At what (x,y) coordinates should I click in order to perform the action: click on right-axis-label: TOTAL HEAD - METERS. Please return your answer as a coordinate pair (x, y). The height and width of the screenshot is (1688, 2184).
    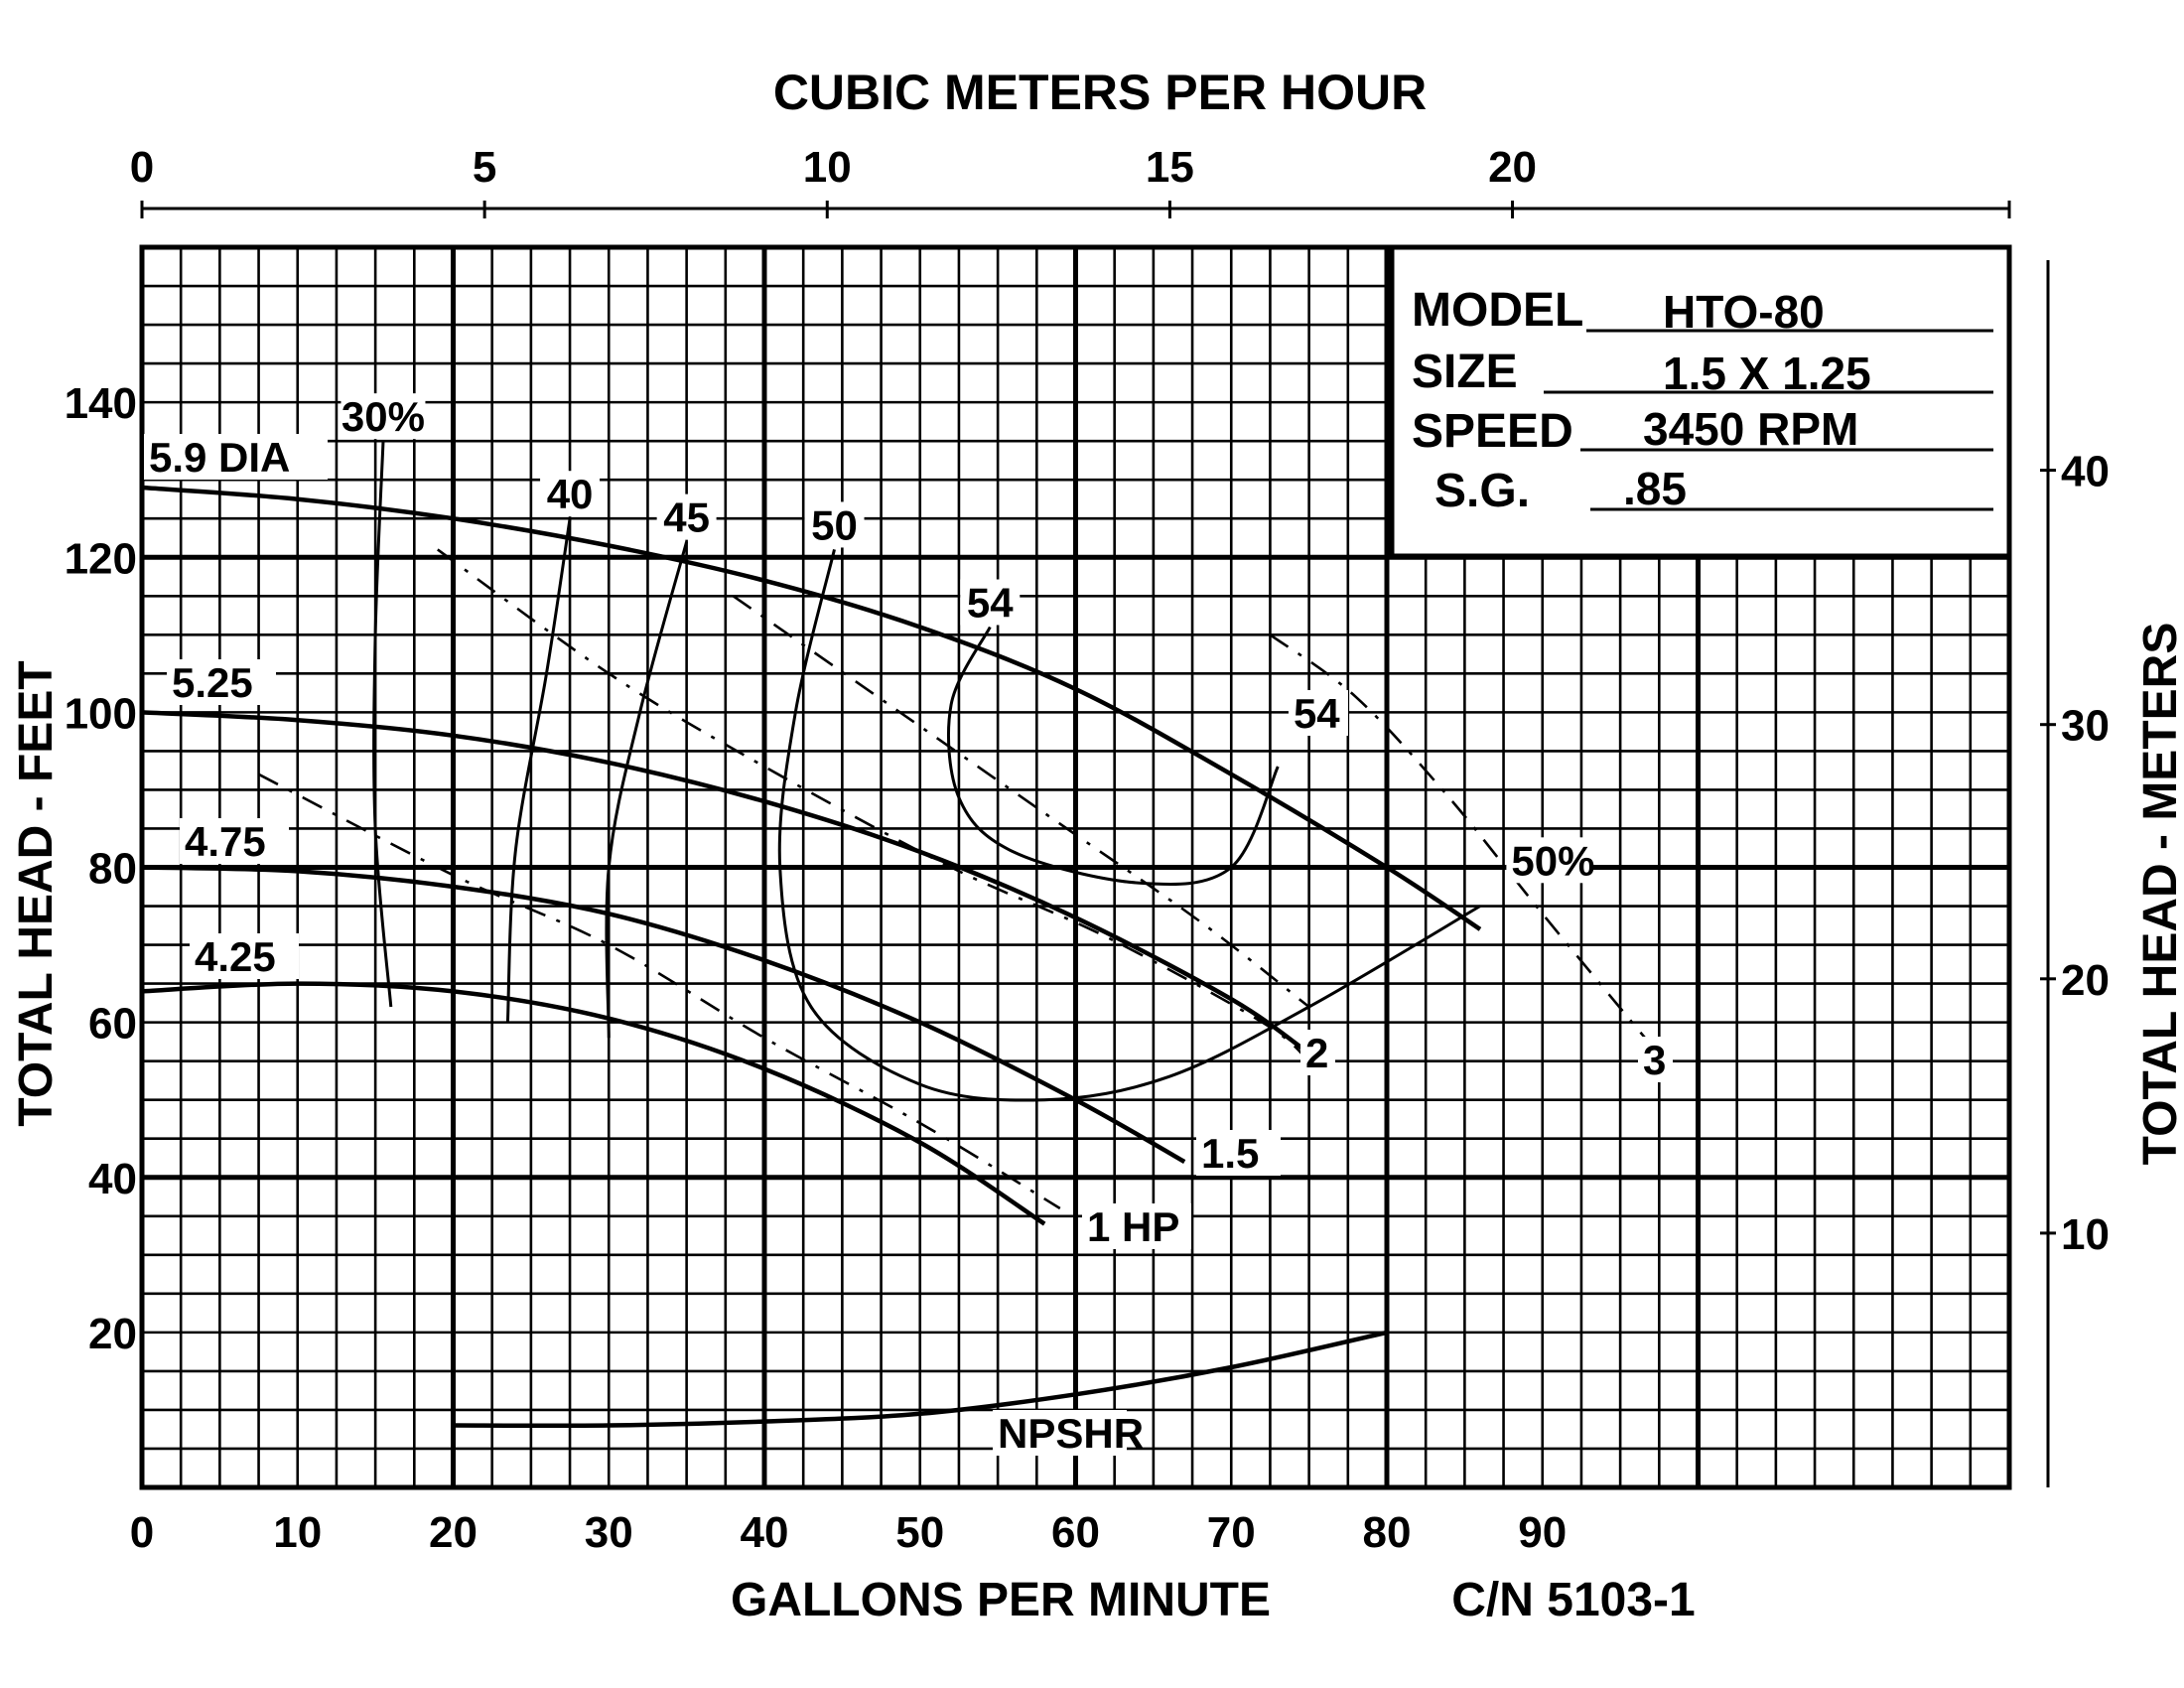
    Looking at the image, I should click on (2159, 894).